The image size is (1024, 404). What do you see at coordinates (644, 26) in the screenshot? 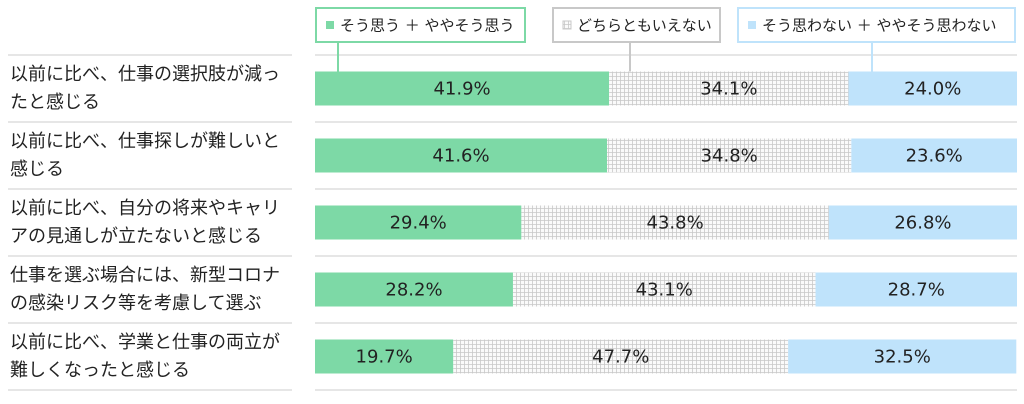
I see `legend-label: どちらともいえない` at bounding box center [644, 26].